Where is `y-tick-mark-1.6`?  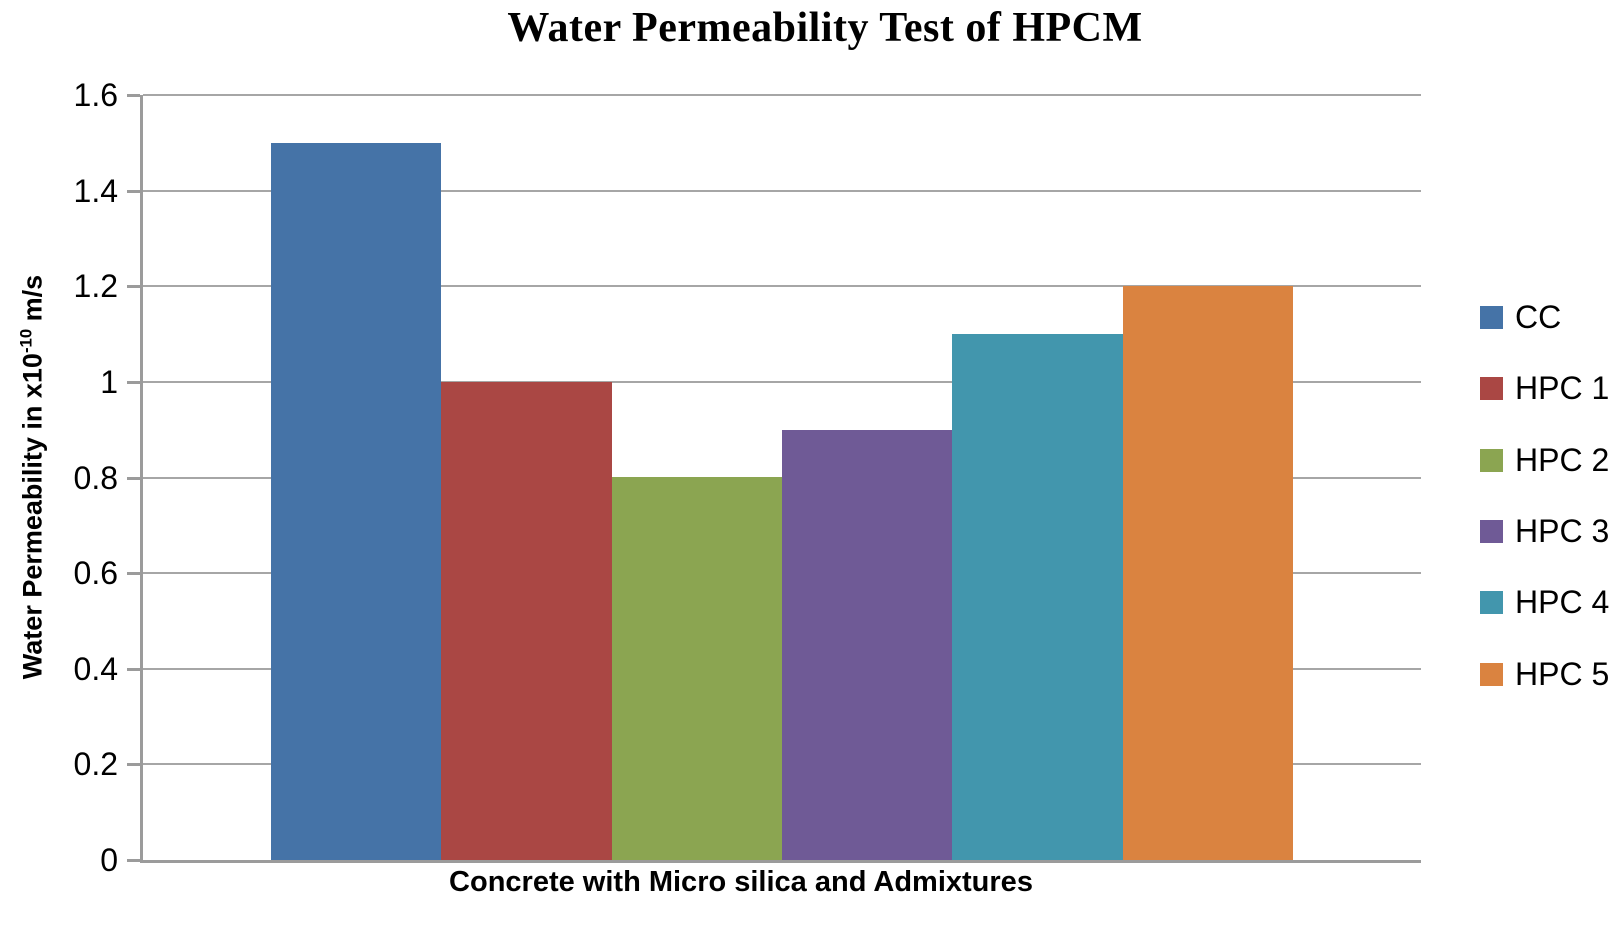 y-tick-mark-1.6 is located at coordinates (133, 95).